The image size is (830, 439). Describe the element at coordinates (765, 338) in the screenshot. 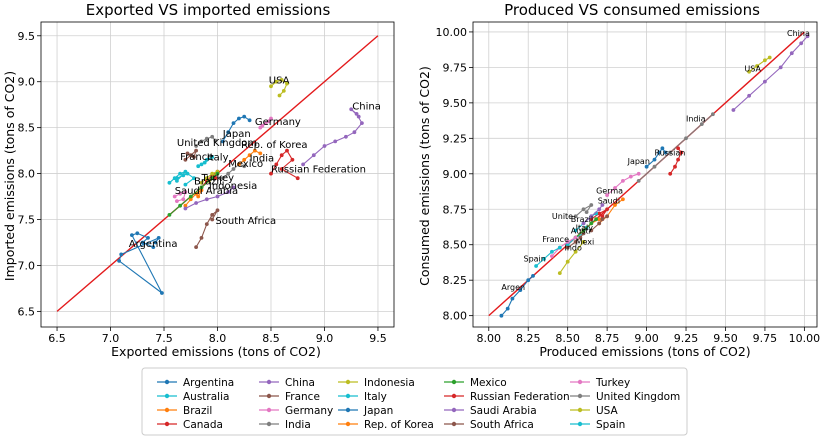

I see `x-tick-label: 9.75` at that location.